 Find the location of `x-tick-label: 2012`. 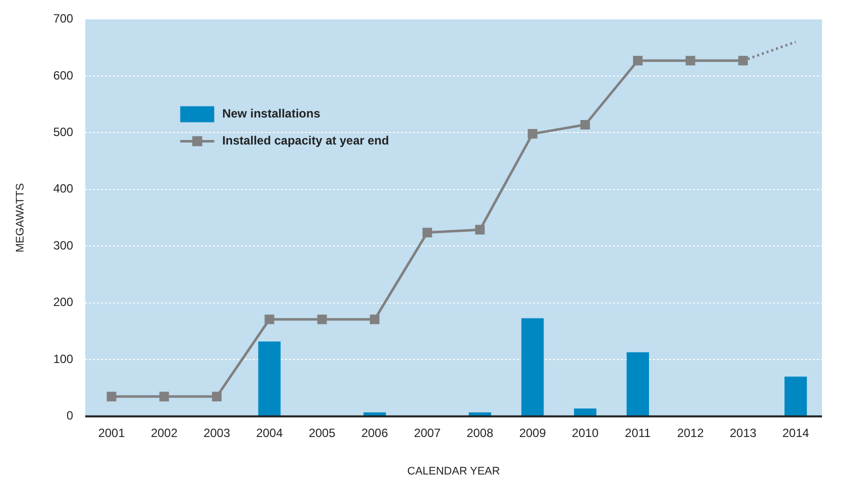

x-tick-label: 2012 is located at coordinates (690, 433).